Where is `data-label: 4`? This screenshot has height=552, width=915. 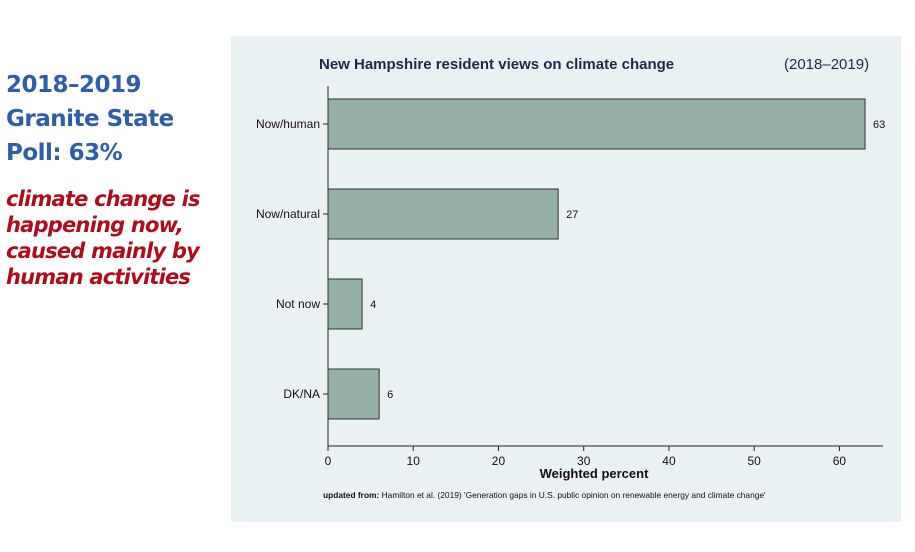
data-label: 4 is located at coordinates (373, 305).